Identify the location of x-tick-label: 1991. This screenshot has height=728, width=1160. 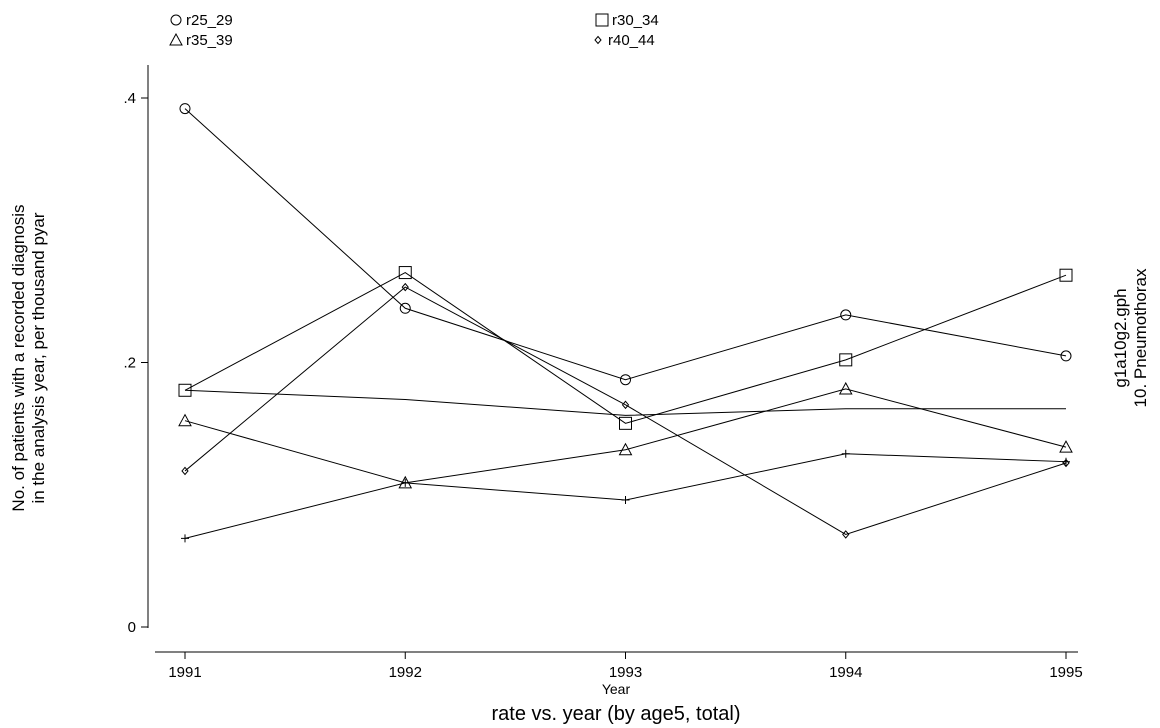
(184, 672).